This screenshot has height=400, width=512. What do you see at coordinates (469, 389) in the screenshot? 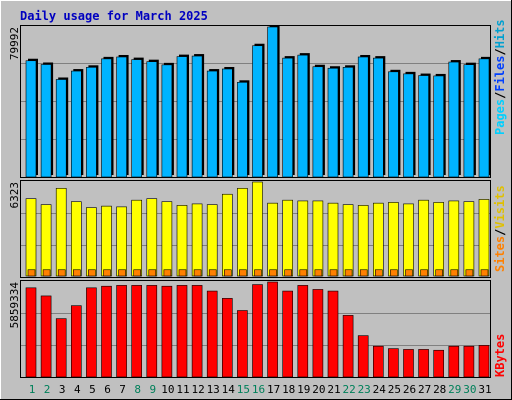
I see `day-label-30: 30` at bounding box center [469, 389].